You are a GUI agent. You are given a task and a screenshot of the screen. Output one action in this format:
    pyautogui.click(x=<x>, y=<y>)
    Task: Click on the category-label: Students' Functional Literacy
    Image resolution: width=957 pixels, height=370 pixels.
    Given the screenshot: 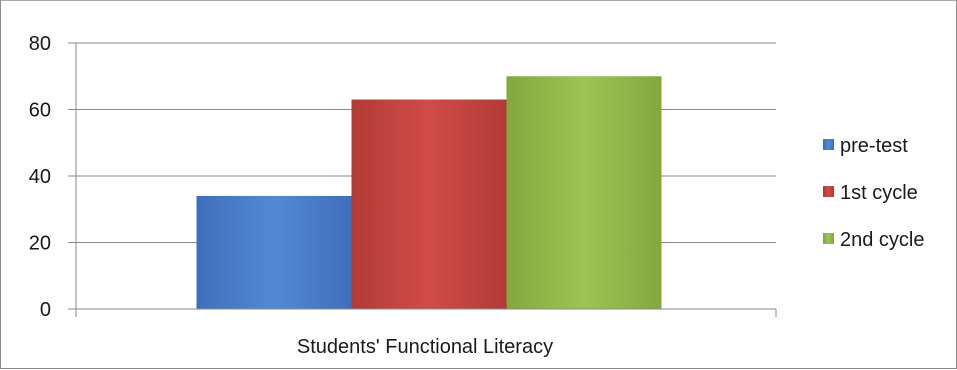 What is the action you would take?
    pyautogui.click(x=425, y=347)
    